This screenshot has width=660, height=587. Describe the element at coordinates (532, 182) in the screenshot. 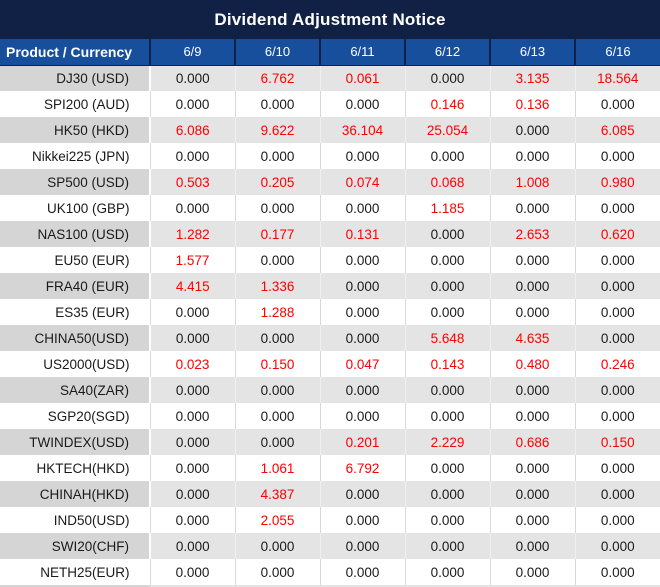

I see `value-cell: 1.008` at that location.